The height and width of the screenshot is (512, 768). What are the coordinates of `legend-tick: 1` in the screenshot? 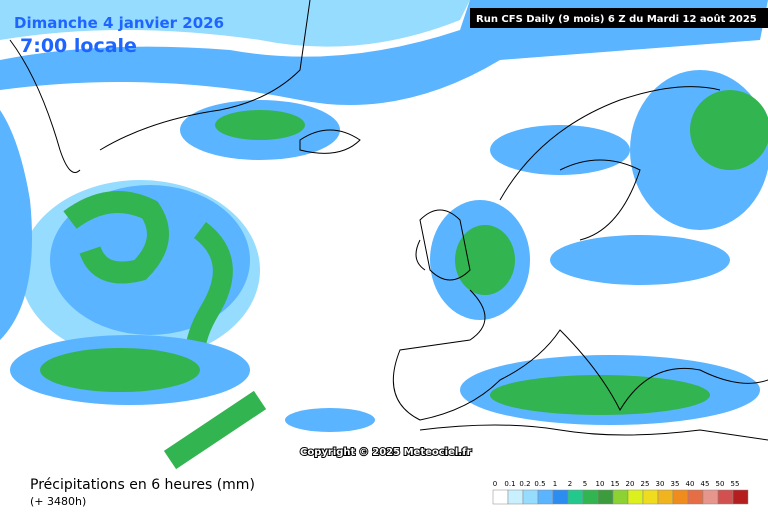 It's located at (555, 484).